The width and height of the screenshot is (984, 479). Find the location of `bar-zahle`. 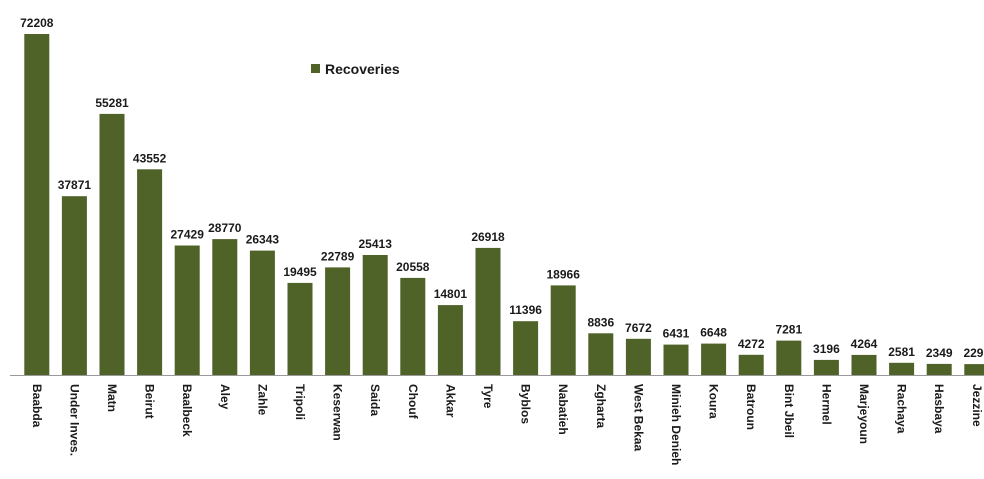

bar-zahle is located at coordinates (262, 312).